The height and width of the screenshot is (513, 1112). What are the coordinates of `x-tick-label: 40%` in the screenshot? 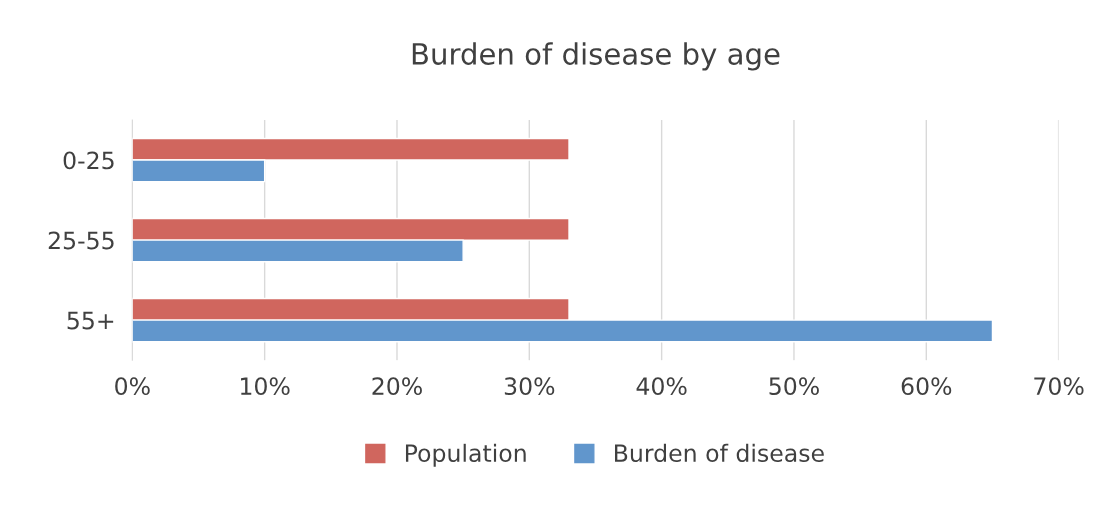 It's located at (661, 386).